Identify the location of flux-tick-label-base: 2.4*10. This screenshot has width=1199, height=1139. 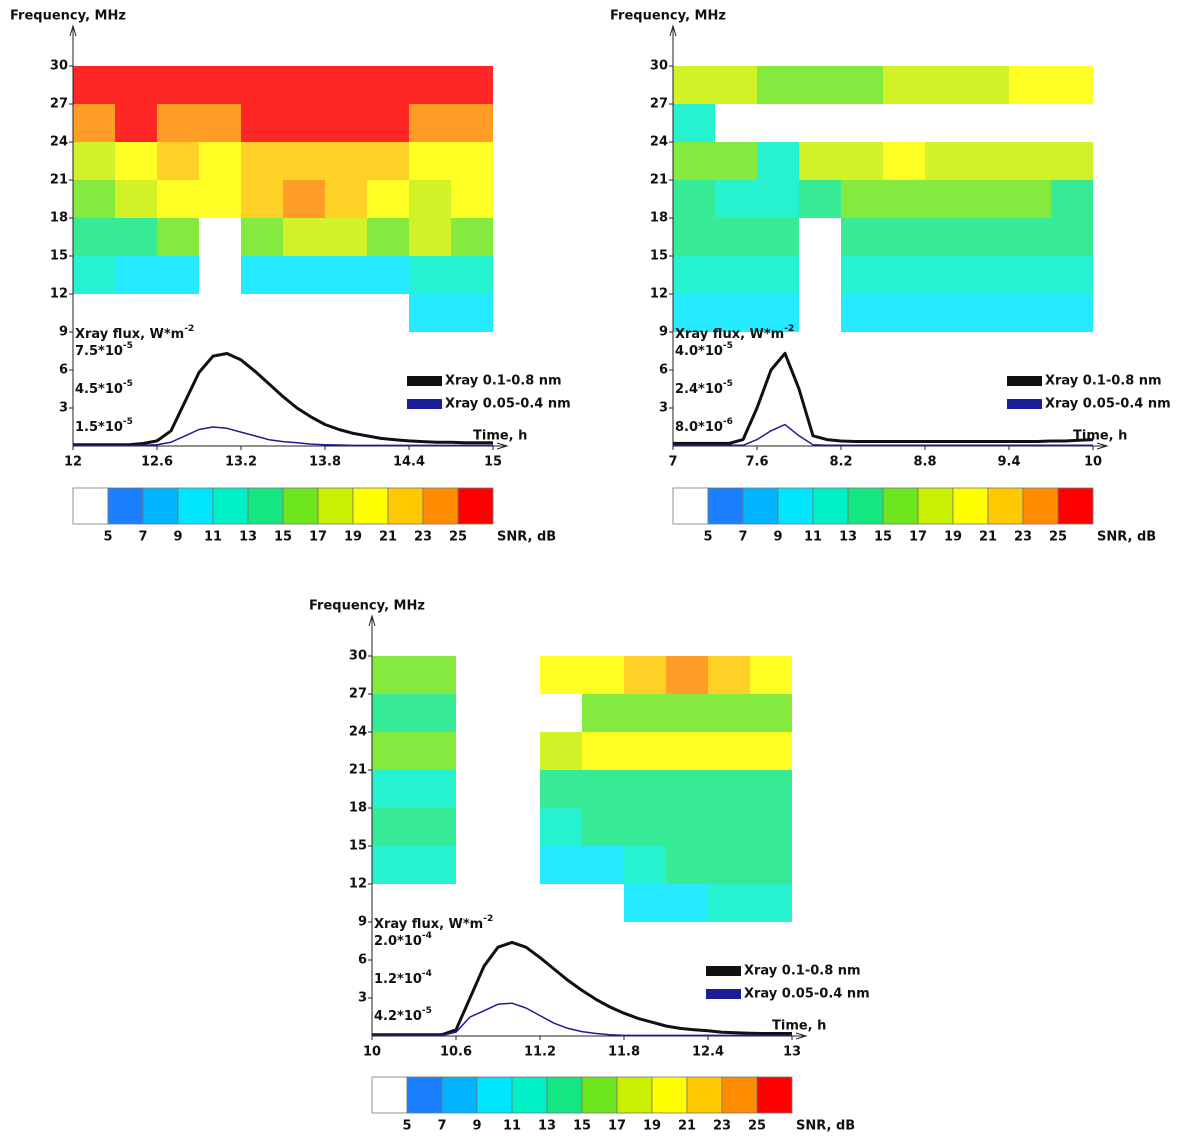
(699, 389).